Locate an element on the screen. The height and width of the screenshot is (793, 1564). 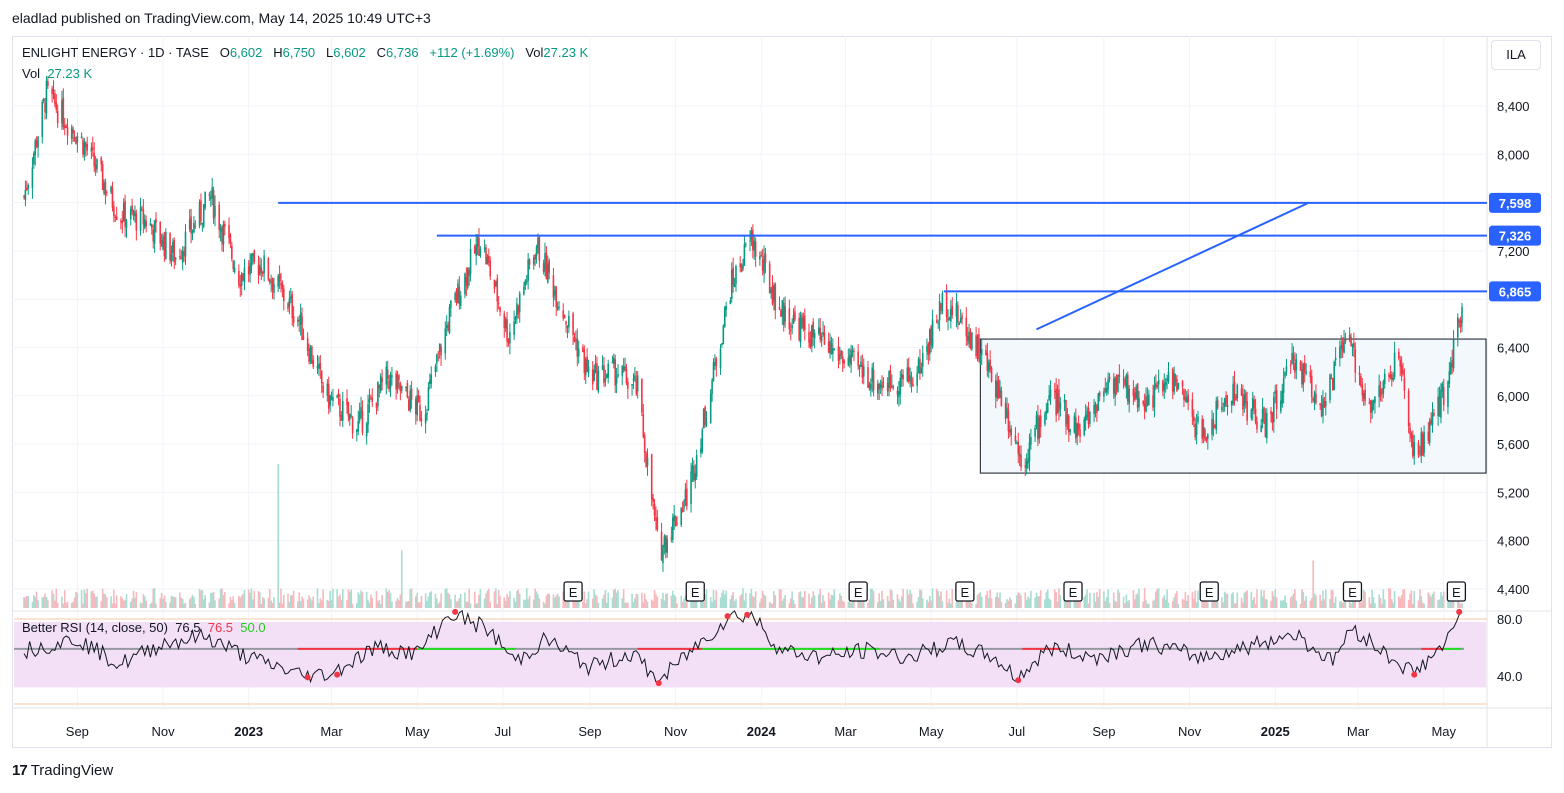
rsi-name: Better RSI (14, close, 50) is located at coordinates (95, 627).